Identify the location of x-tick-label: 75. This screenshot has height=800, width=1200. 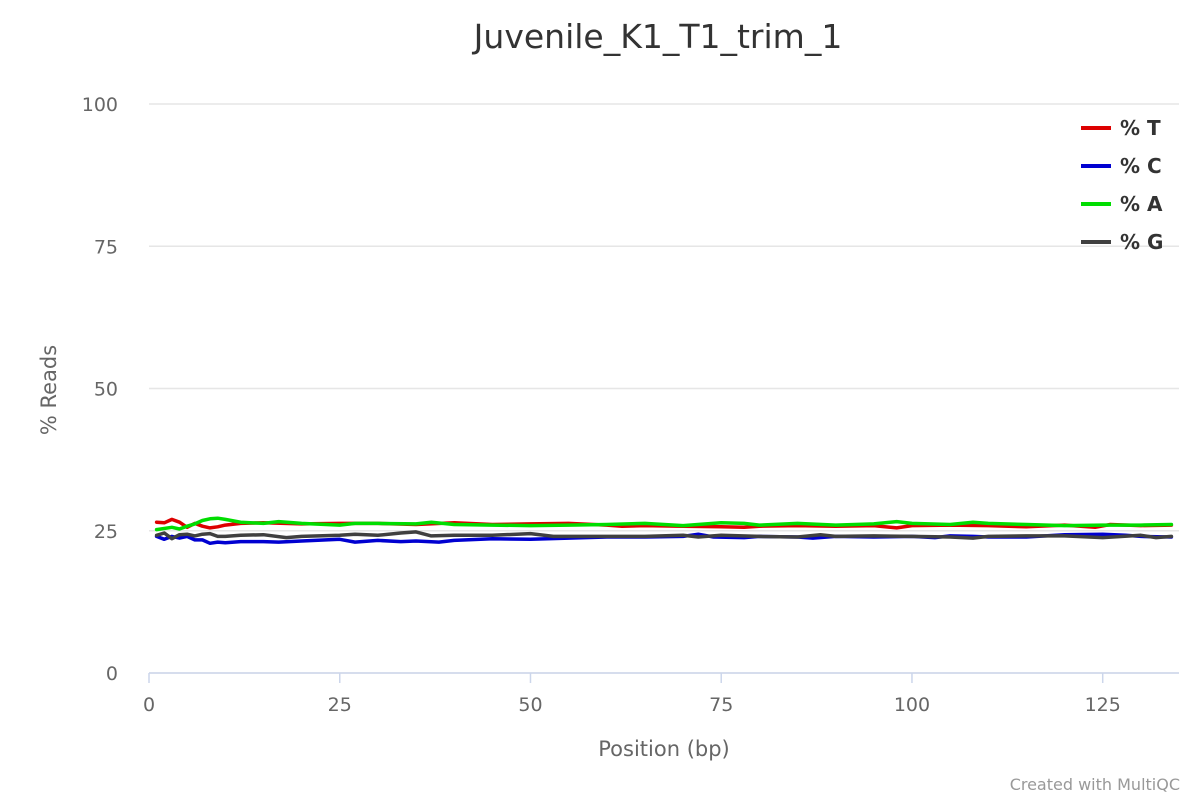
(721, 705).